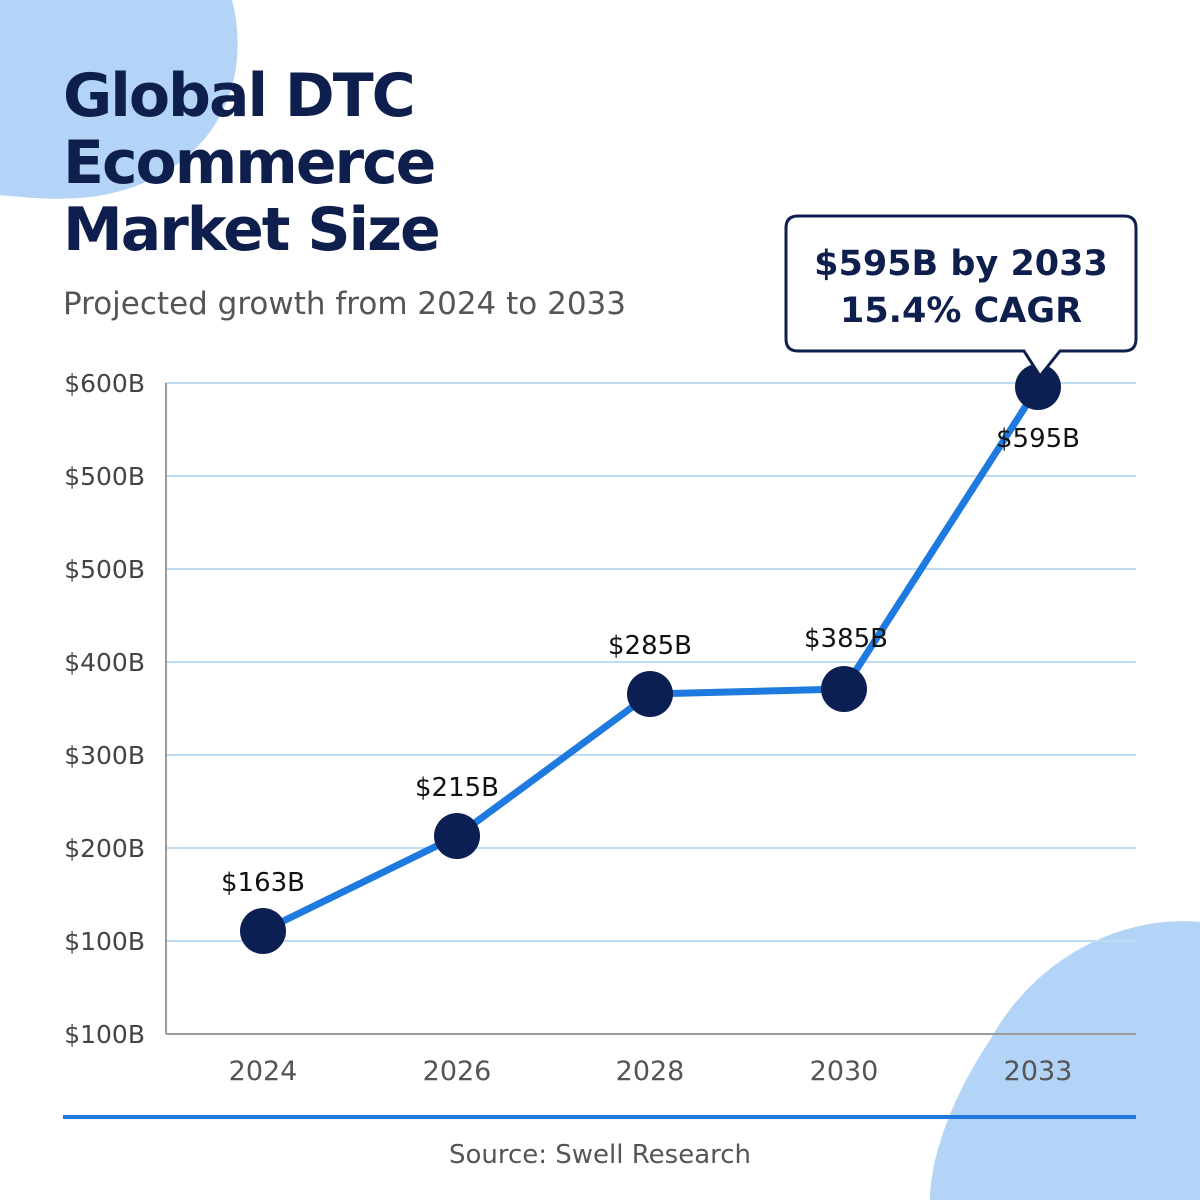 The height and width of the screenshot is (1200, 1200). I want to click on decorative-blob-bottom-right, so click(1065, 1060).